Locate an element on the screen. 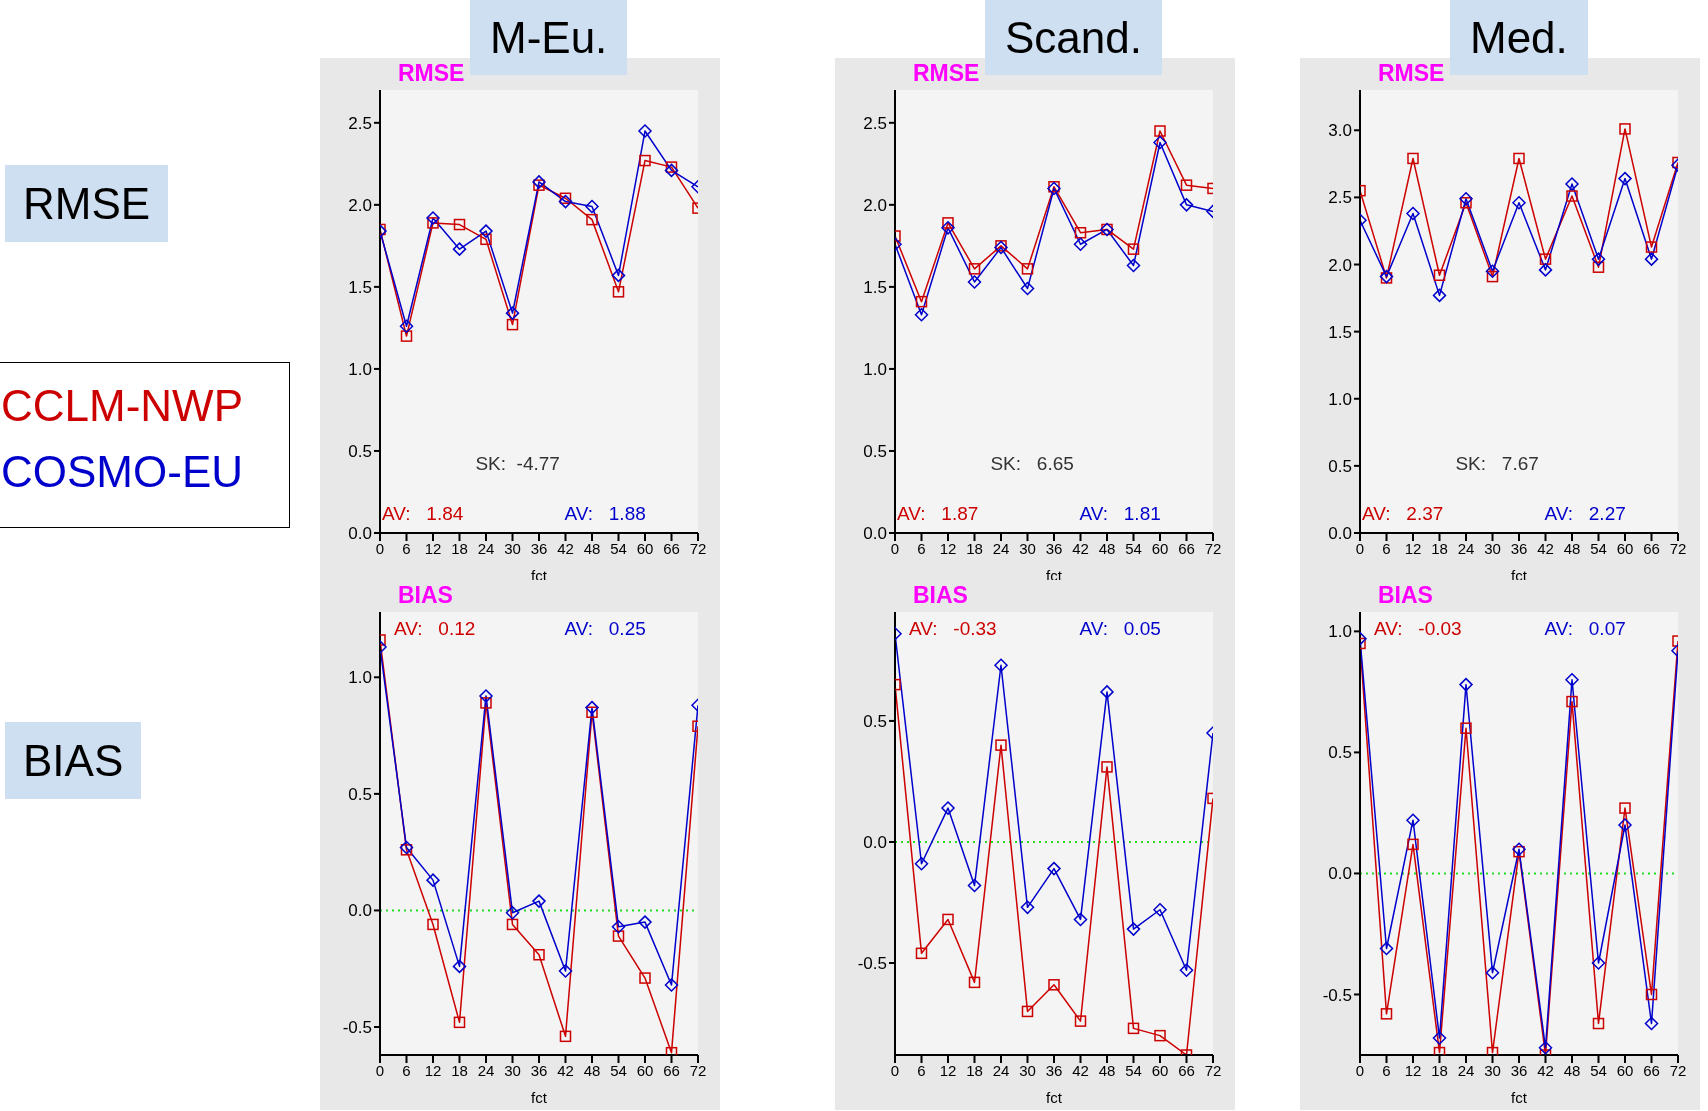 This screenshot has height=1111, width=1708. chart-subtitle: Med. is located at coordinates (1519, 37).